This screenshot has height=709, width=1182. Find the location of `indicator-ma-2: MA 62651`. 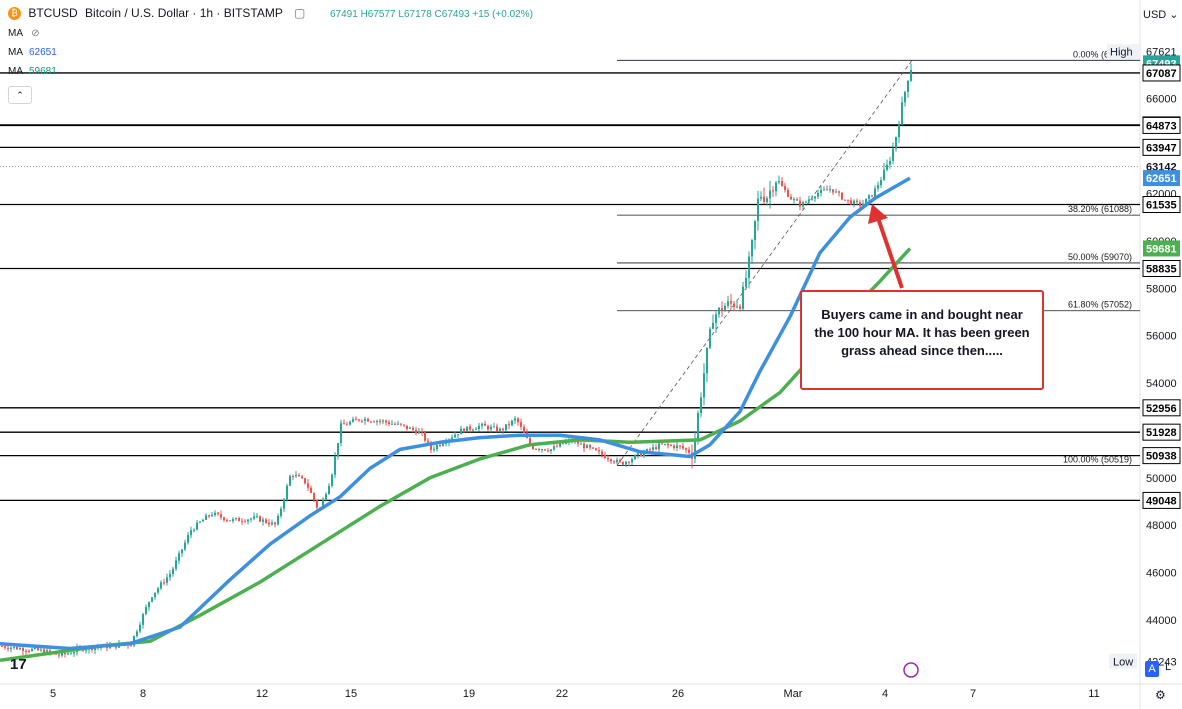

indicator-ma-2: MA 62651 is located at coordinates (32, 52).